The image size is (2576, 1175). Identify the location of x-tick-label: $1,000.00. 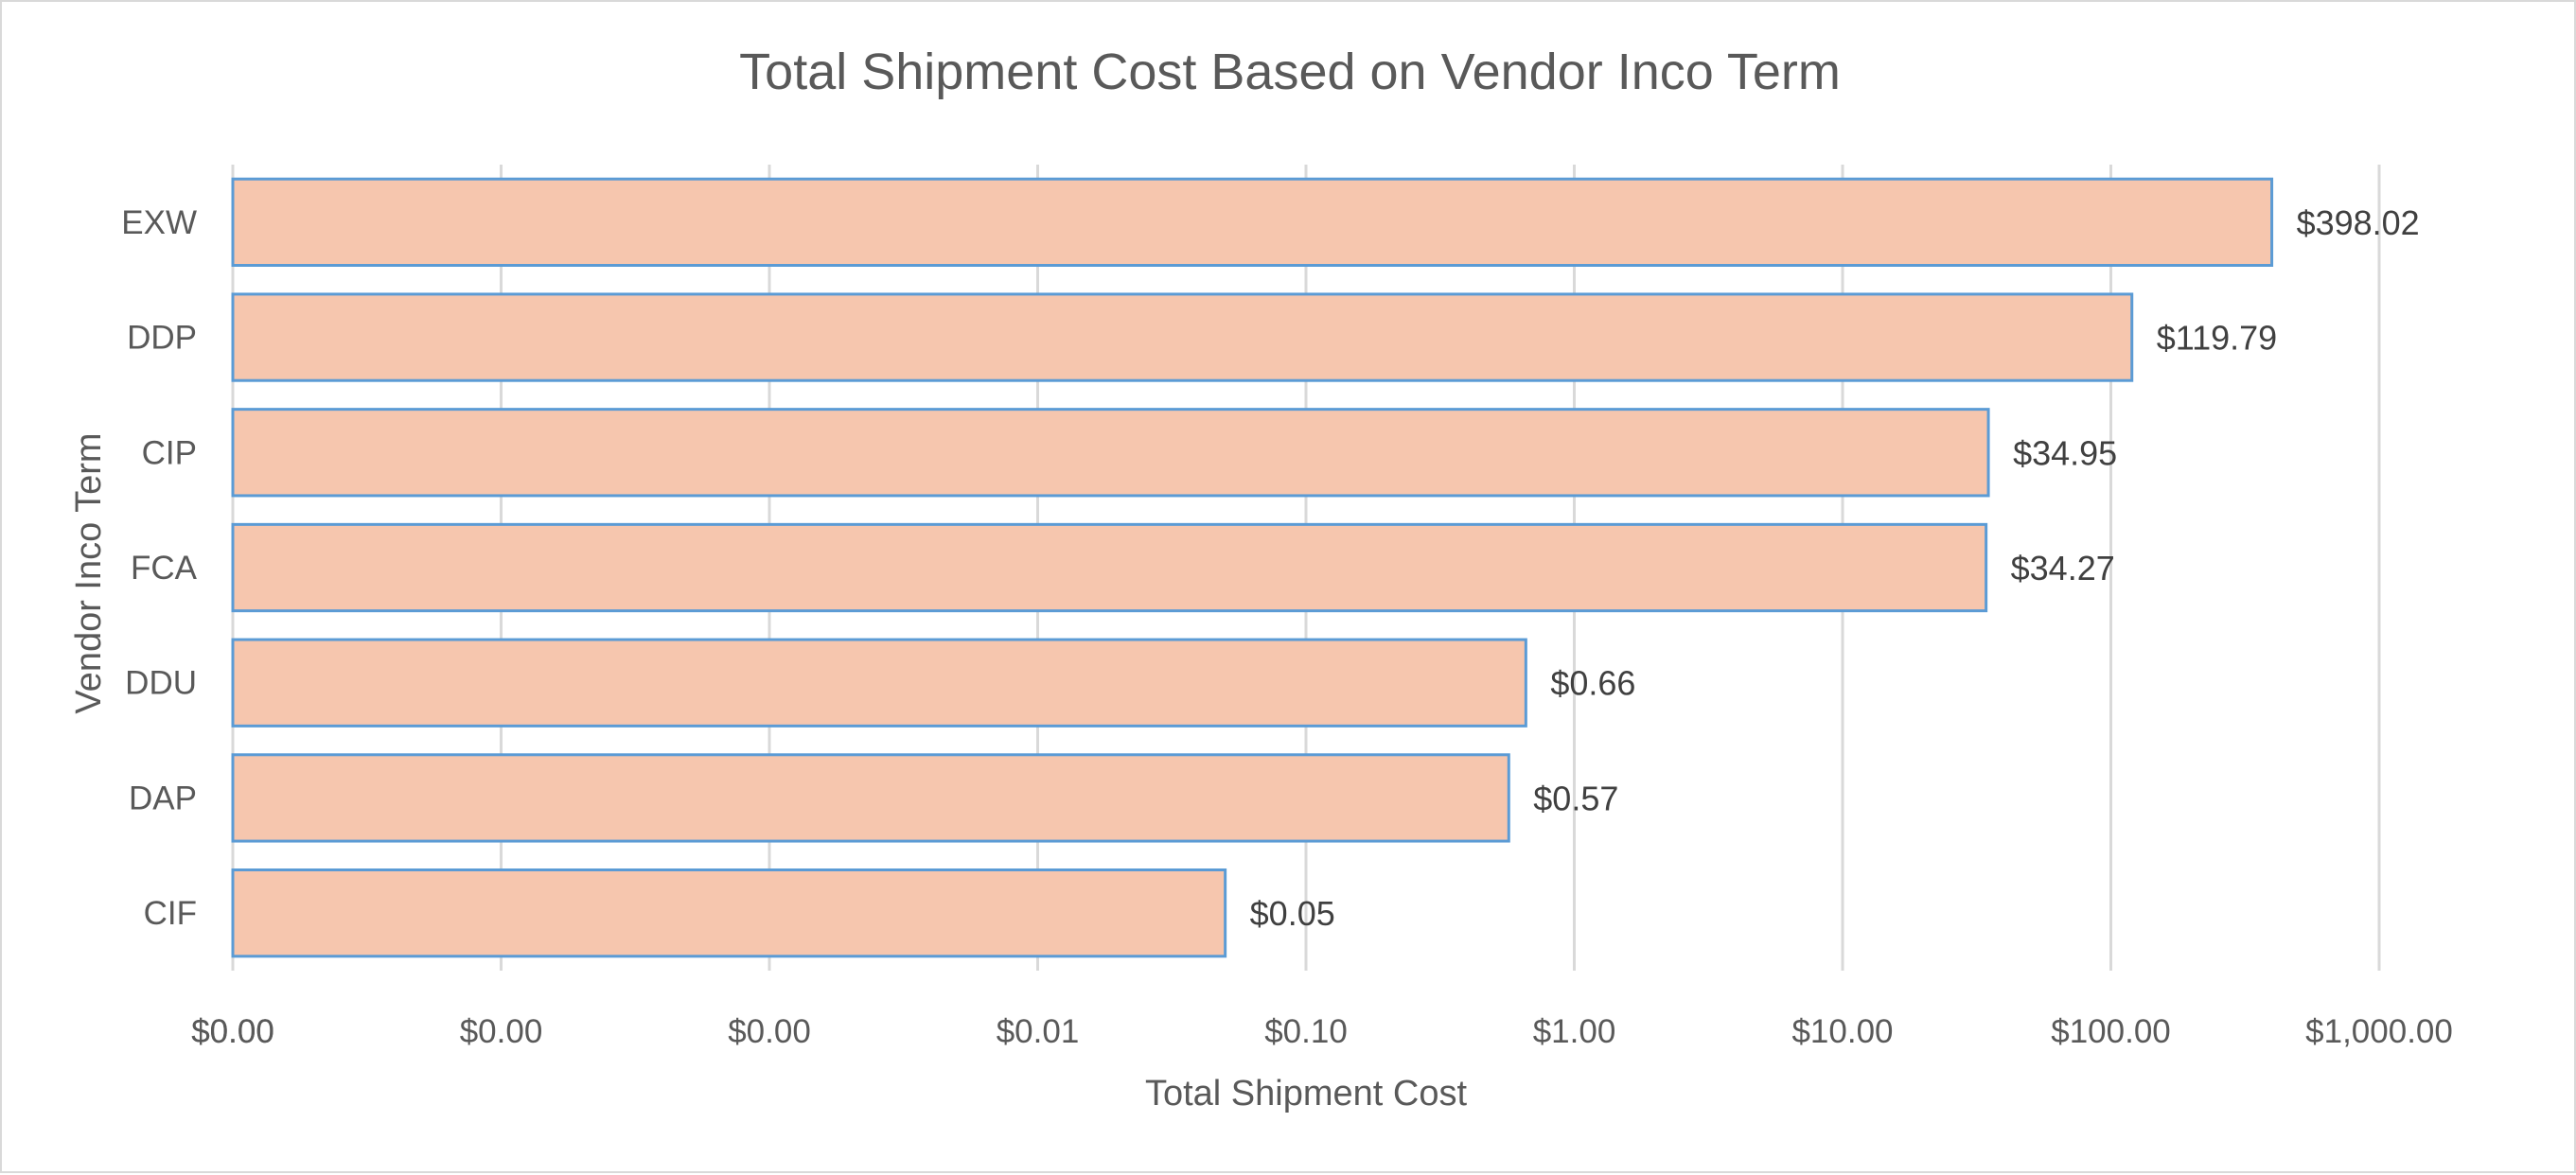
(2379, 1032).